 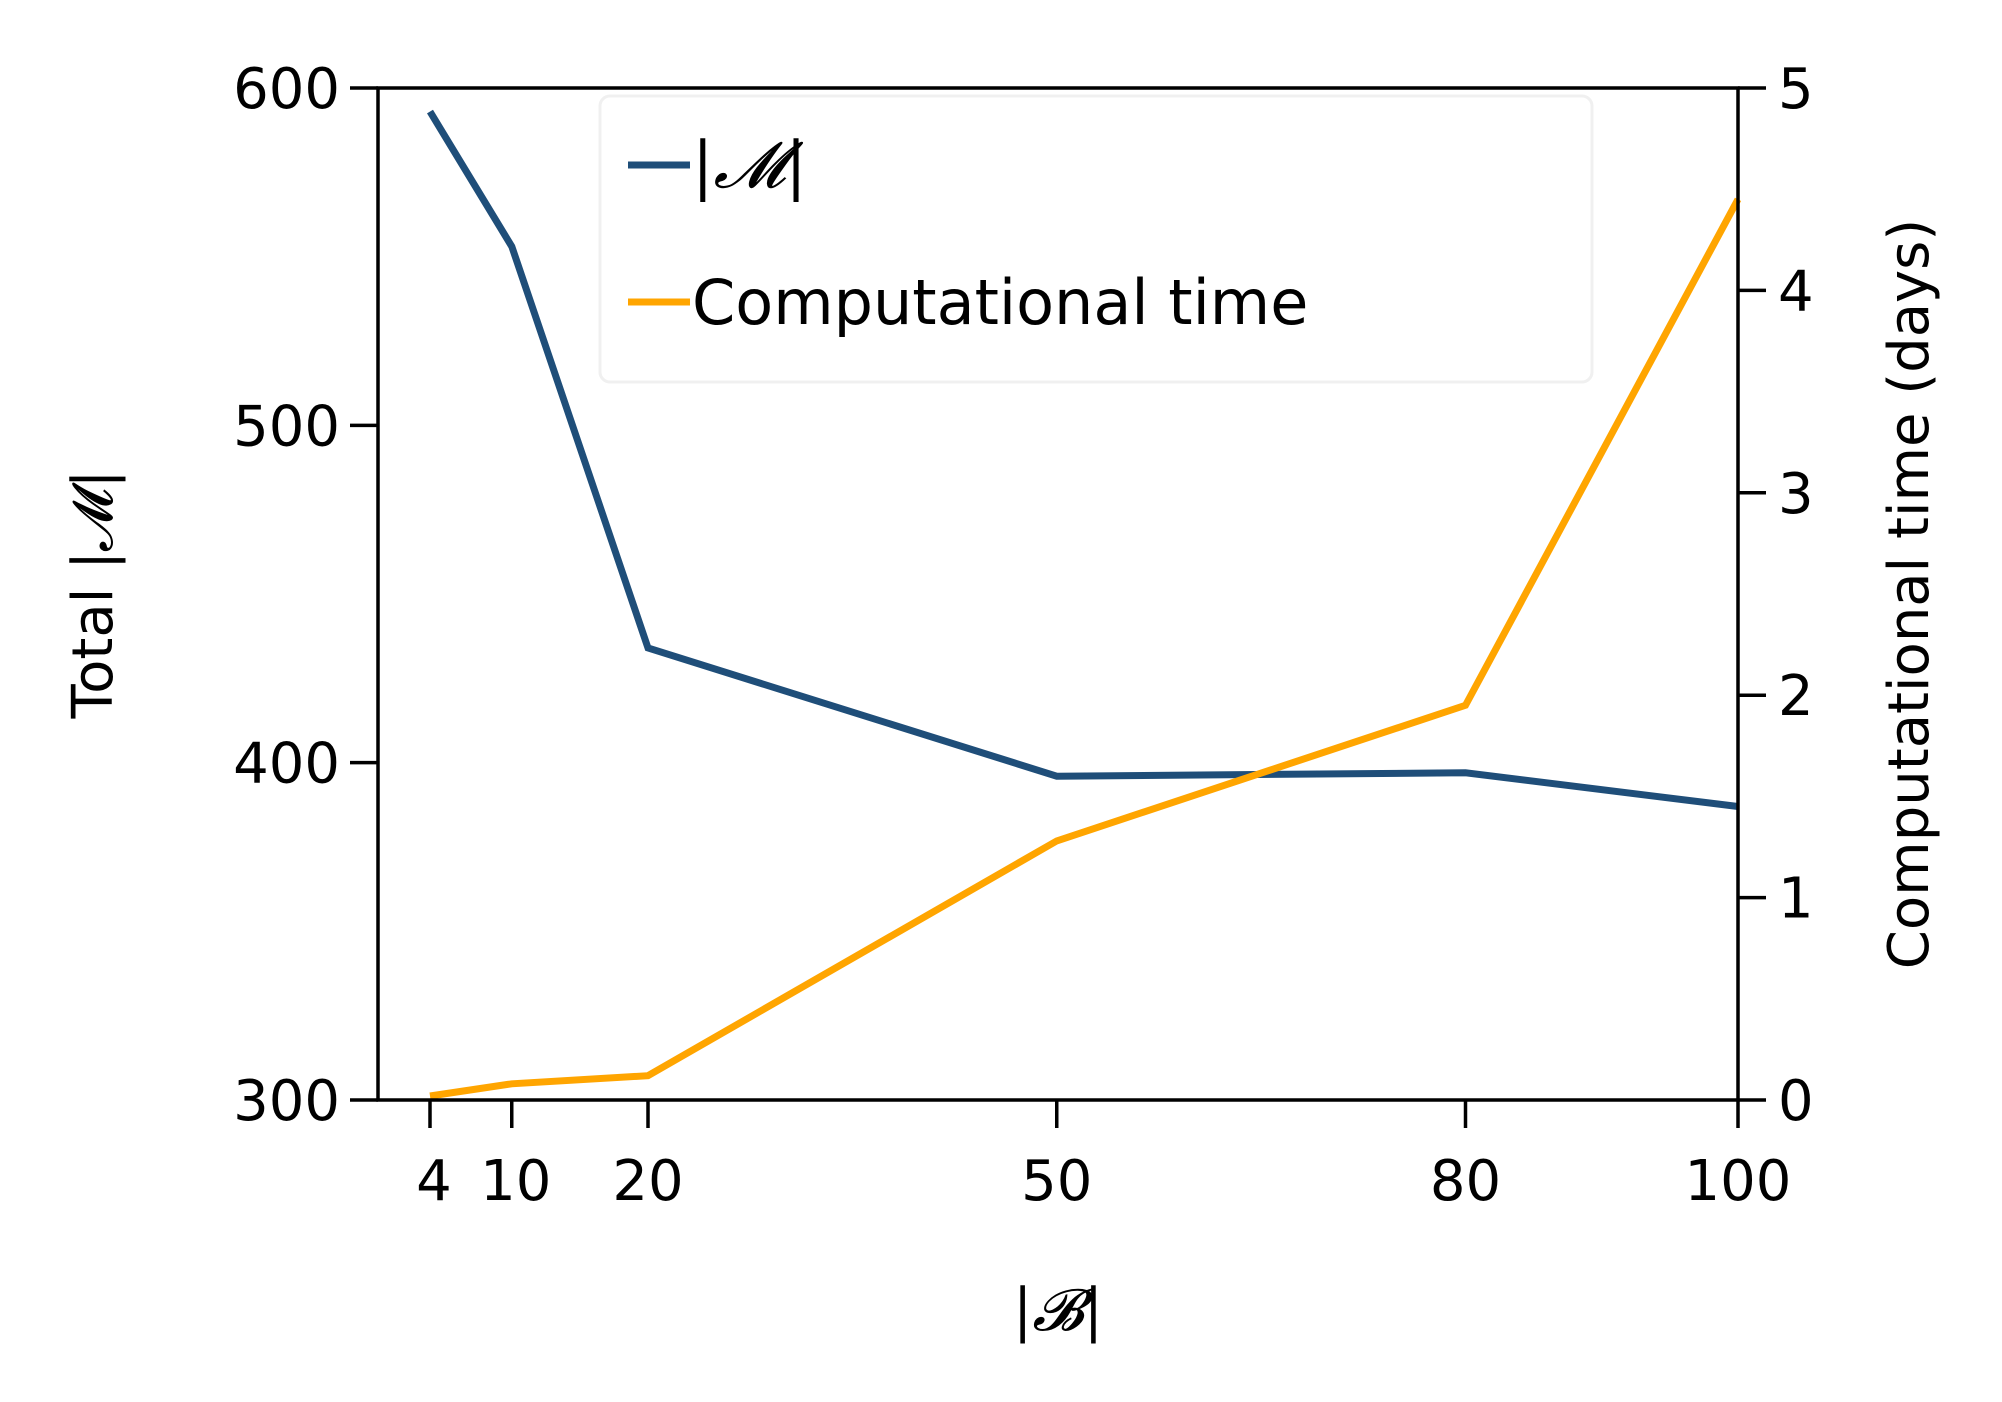 What do you see at coordinates (1056, 1181) in the screenshot?
I see `x-tick-label: 50` at bounding box center [1056, 1181].